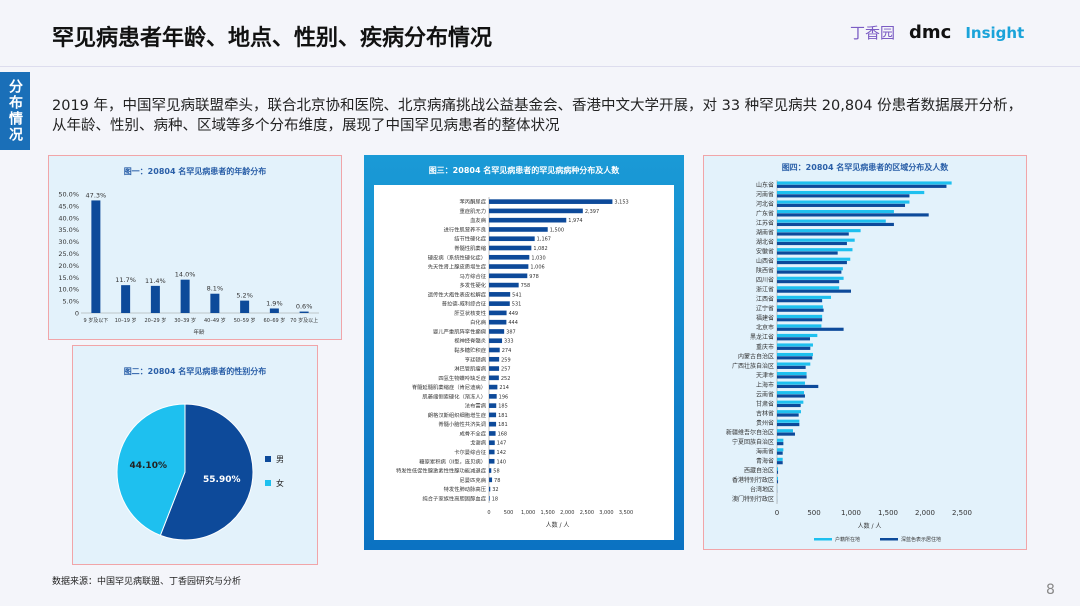 The image size is (1080, 606). Describe the element at coordinates (77, 314) in the screenshot. I see `y-tick-label: 0` at that location.